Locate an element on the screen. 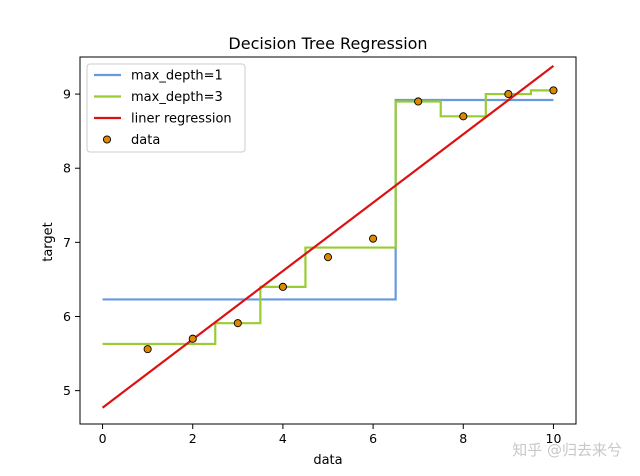 This screenshot has height=476, width=640. y-tick-label: 5 is located at coordinates (67, 390).